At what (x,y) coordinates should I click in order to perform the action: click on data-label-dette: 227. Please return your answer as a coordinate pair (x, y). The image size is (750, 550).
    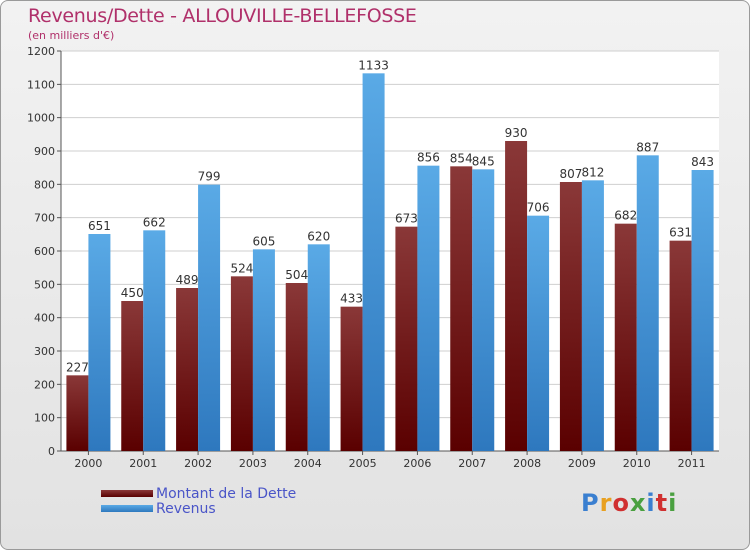
    Looking at the image, I should click on (77, 367).